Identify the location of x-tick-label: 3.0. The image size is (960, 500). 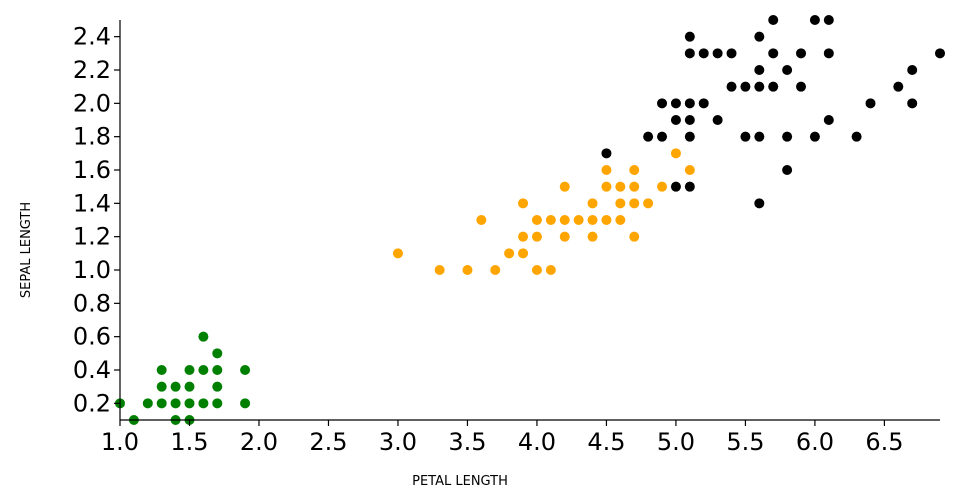
(398, 442).